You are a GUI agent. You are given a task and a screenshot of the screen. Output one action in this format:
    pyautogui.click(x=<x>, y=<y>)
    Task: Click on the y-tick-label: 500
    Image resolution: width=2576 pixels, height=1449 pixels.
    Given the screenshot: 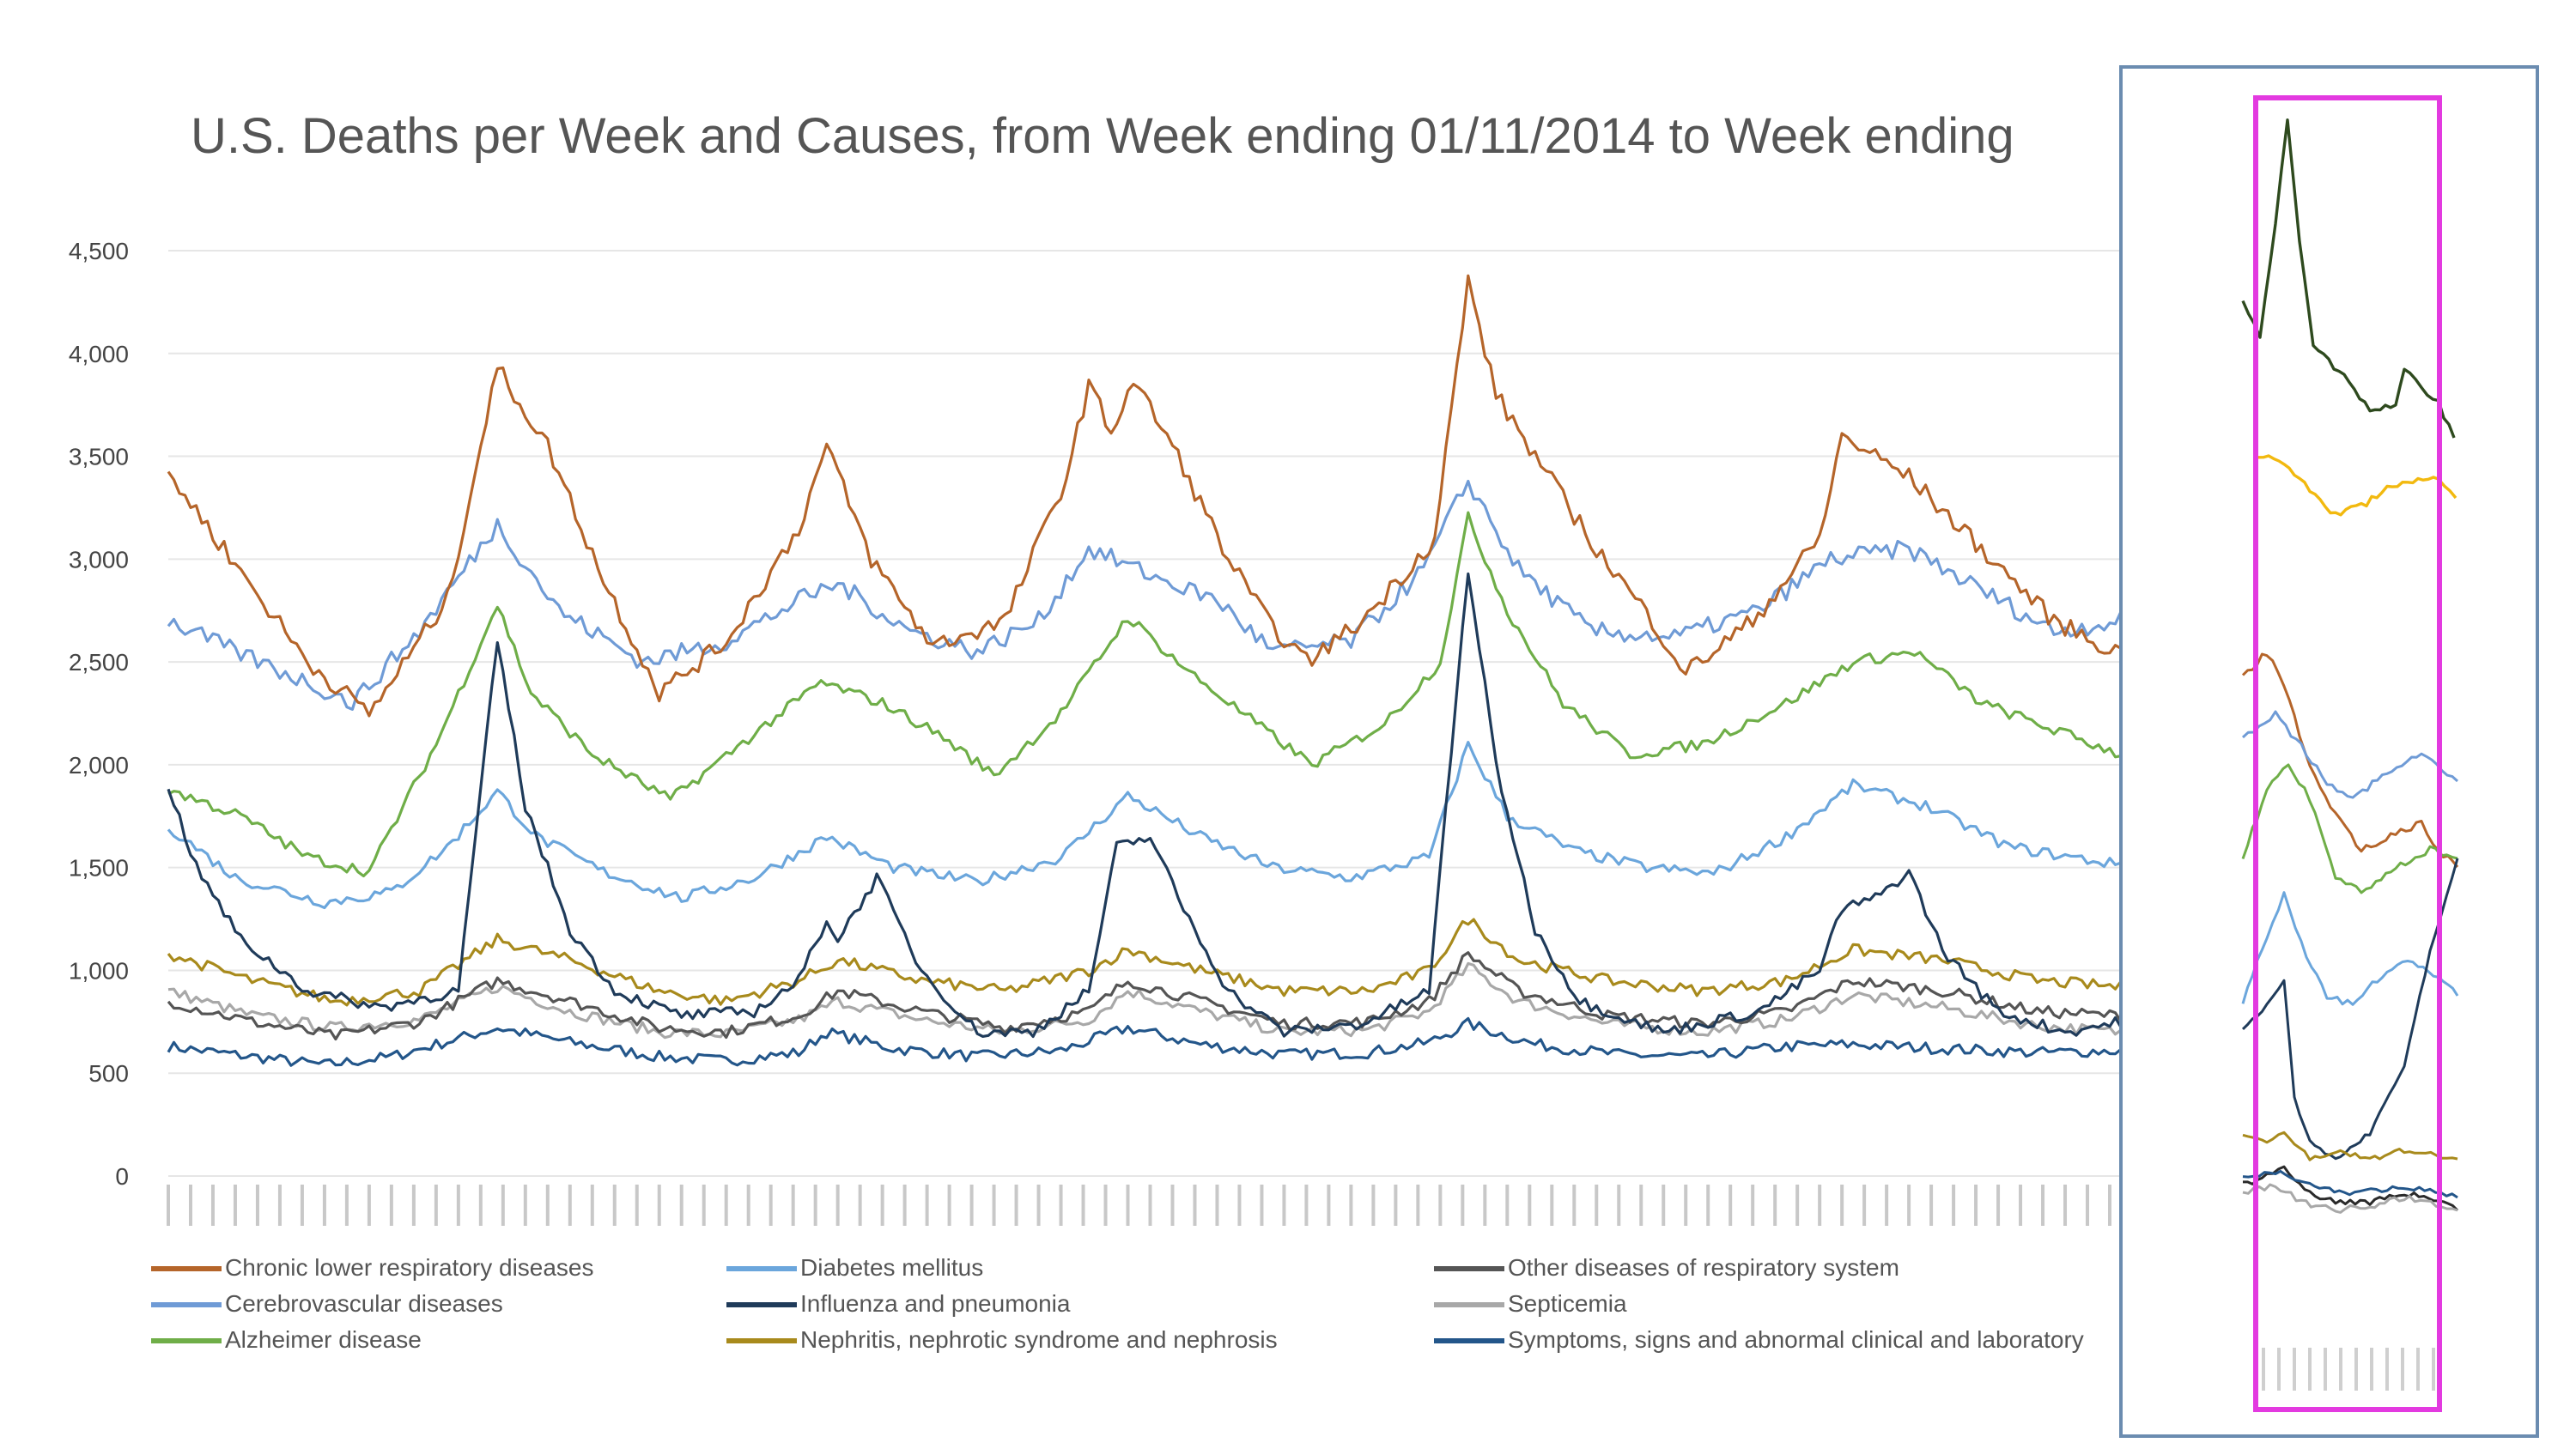 What is the action you would take?
    pyautogui.click(x=109, y=1073)
    